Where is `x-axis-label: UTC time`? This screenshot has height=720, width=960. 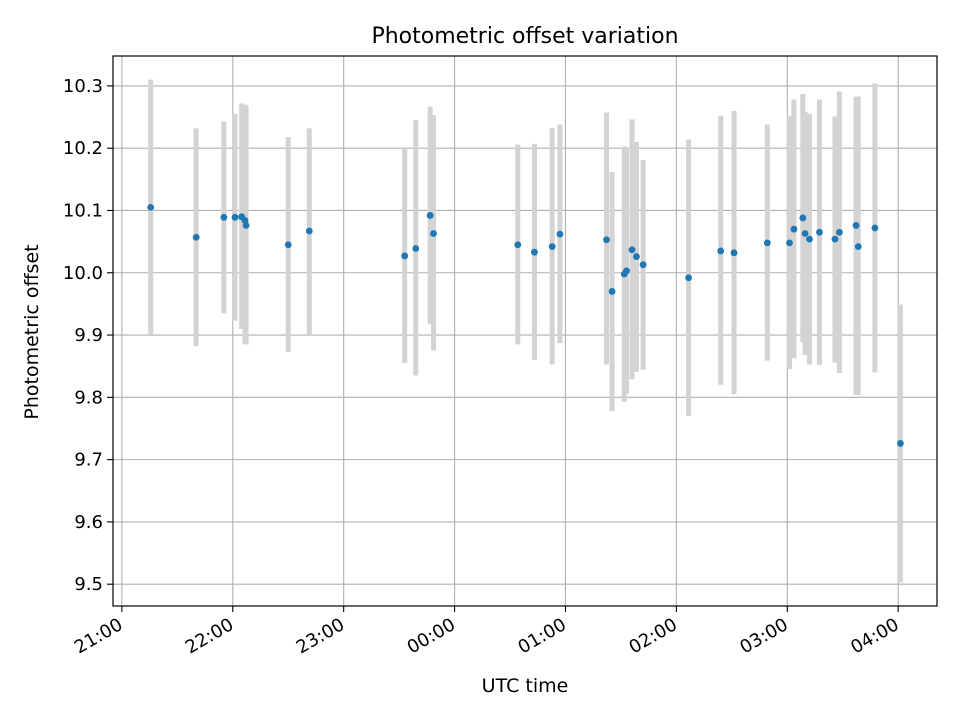 x-axis-label: UTC time is located at coordinates (525, 686).